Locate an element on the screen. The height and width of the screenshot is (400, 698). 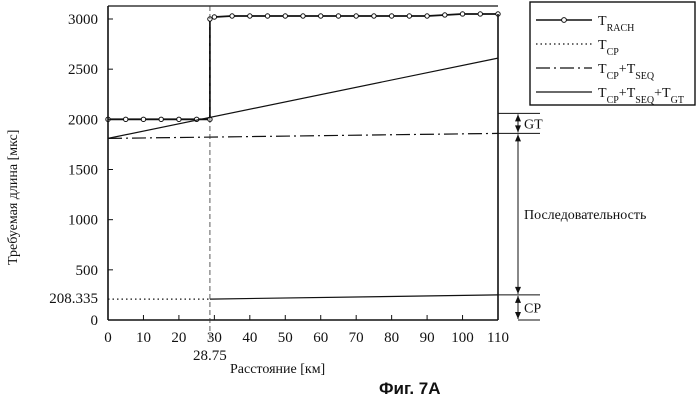
x-tick-label: 40 is located at coordinates (249, 338).